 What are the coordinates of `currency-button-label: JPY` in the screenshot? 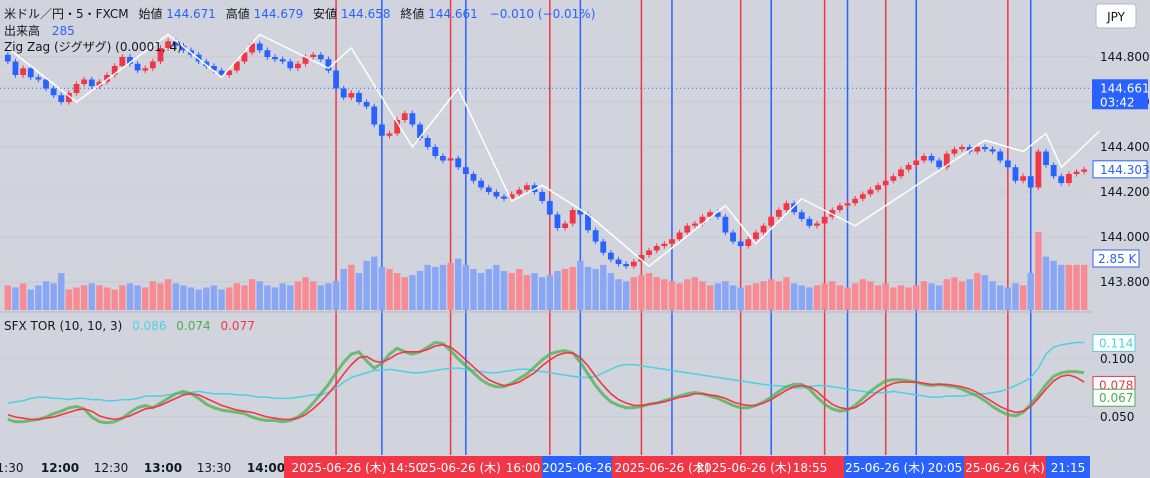 It's located at (1116, 17).